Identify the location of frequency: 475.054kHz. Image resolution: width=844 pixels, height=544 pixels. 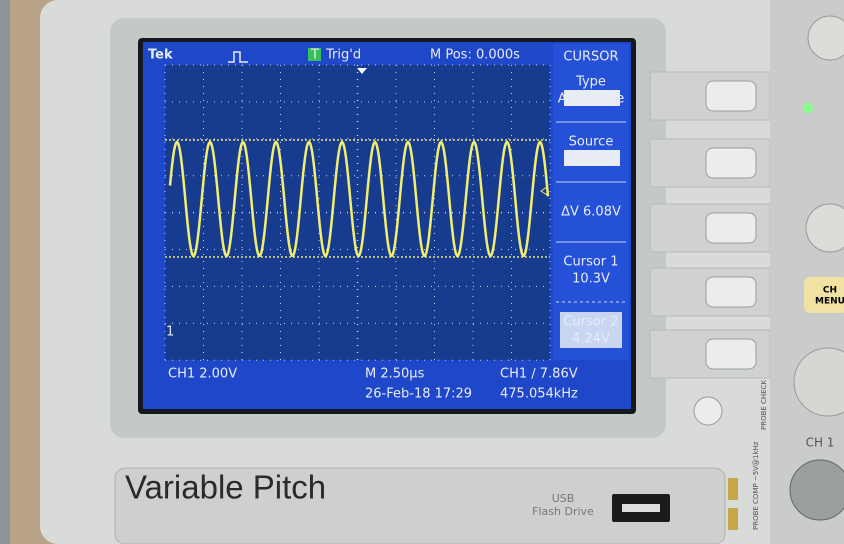
(539, 394).